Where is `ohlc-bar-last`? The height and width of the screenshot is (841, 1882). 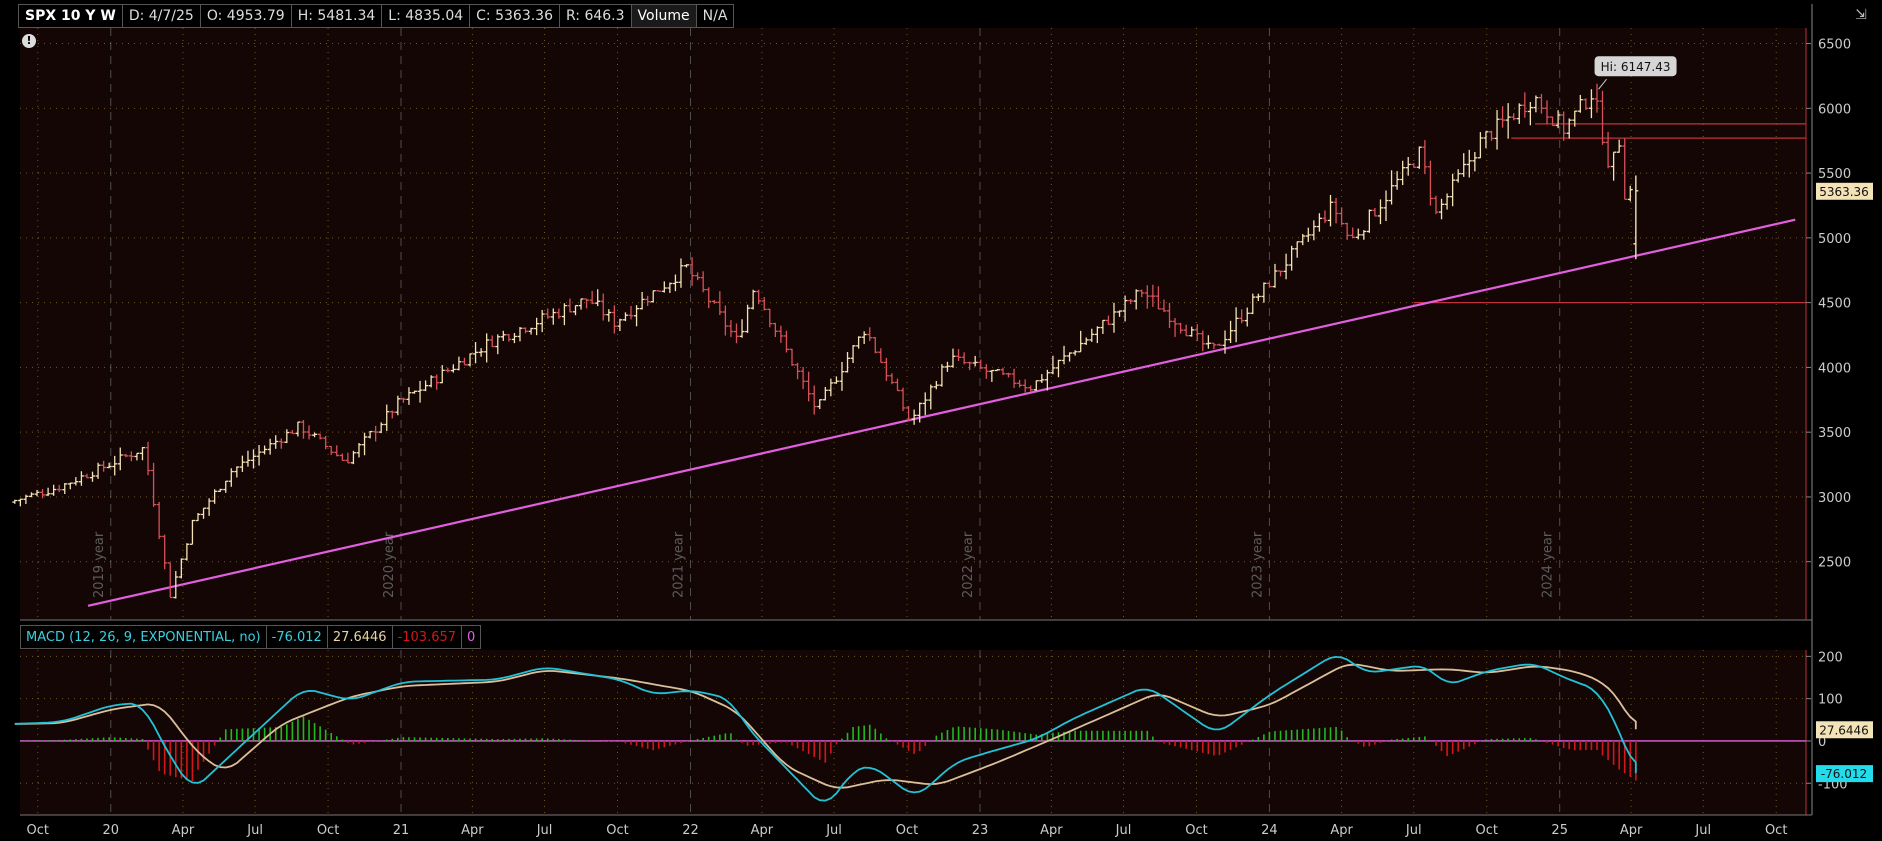 ohlc-bar-last is located at coordinates (1636, 217).